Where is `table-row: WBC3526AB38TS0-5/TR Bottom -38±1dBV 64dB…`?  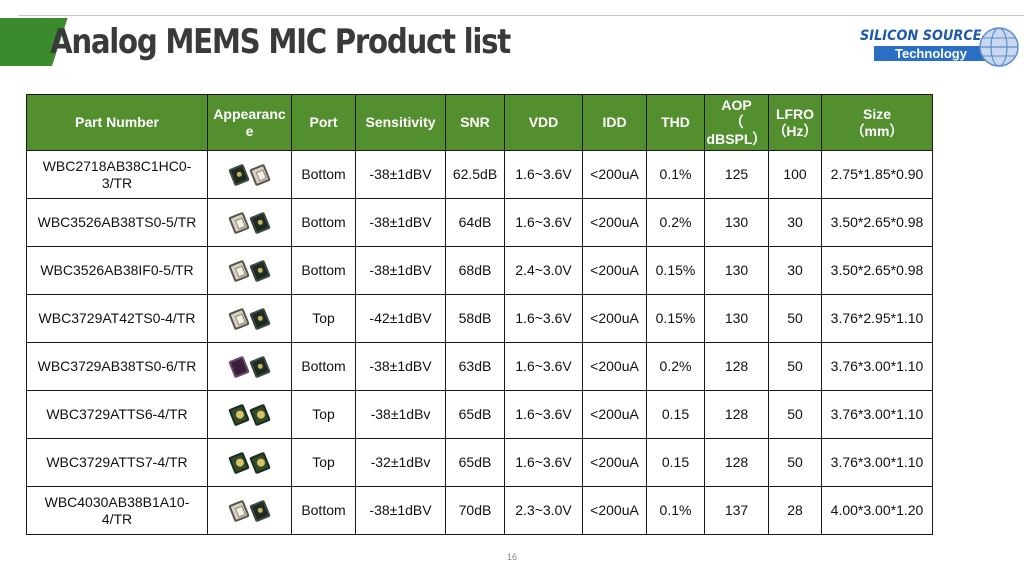
table-row: WBC3526AB38TS0-5/TR Bottom -38±1dBV 64dB… is located at coordinates (479, 222).